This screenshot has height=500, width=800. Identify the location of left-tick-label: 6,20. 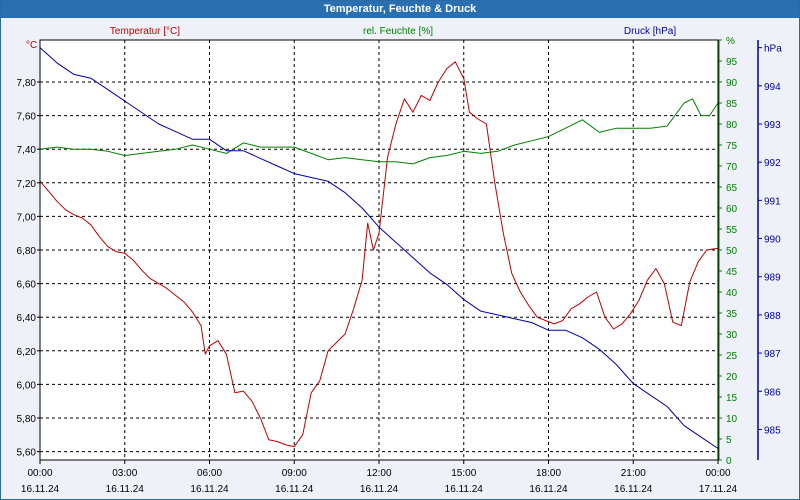
(27, 352).